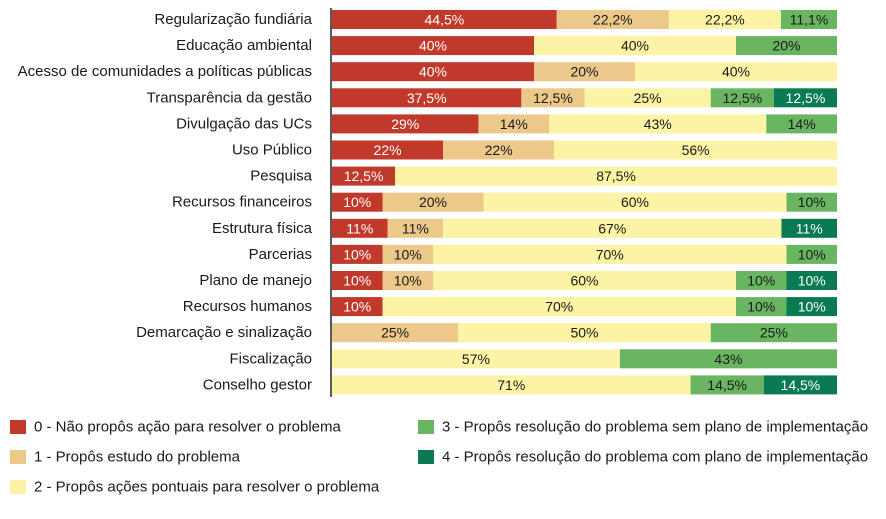  I want to click on category-label: Divulgação das UCs, so click(244, 123).